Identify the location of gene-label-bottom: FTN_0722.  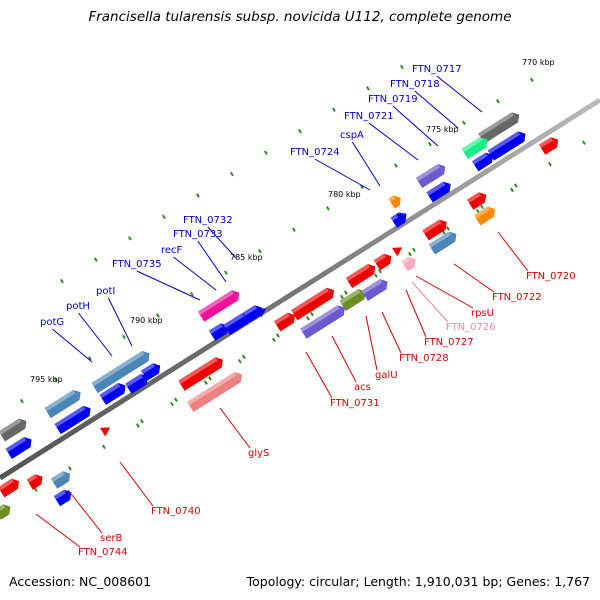
(517, 297).